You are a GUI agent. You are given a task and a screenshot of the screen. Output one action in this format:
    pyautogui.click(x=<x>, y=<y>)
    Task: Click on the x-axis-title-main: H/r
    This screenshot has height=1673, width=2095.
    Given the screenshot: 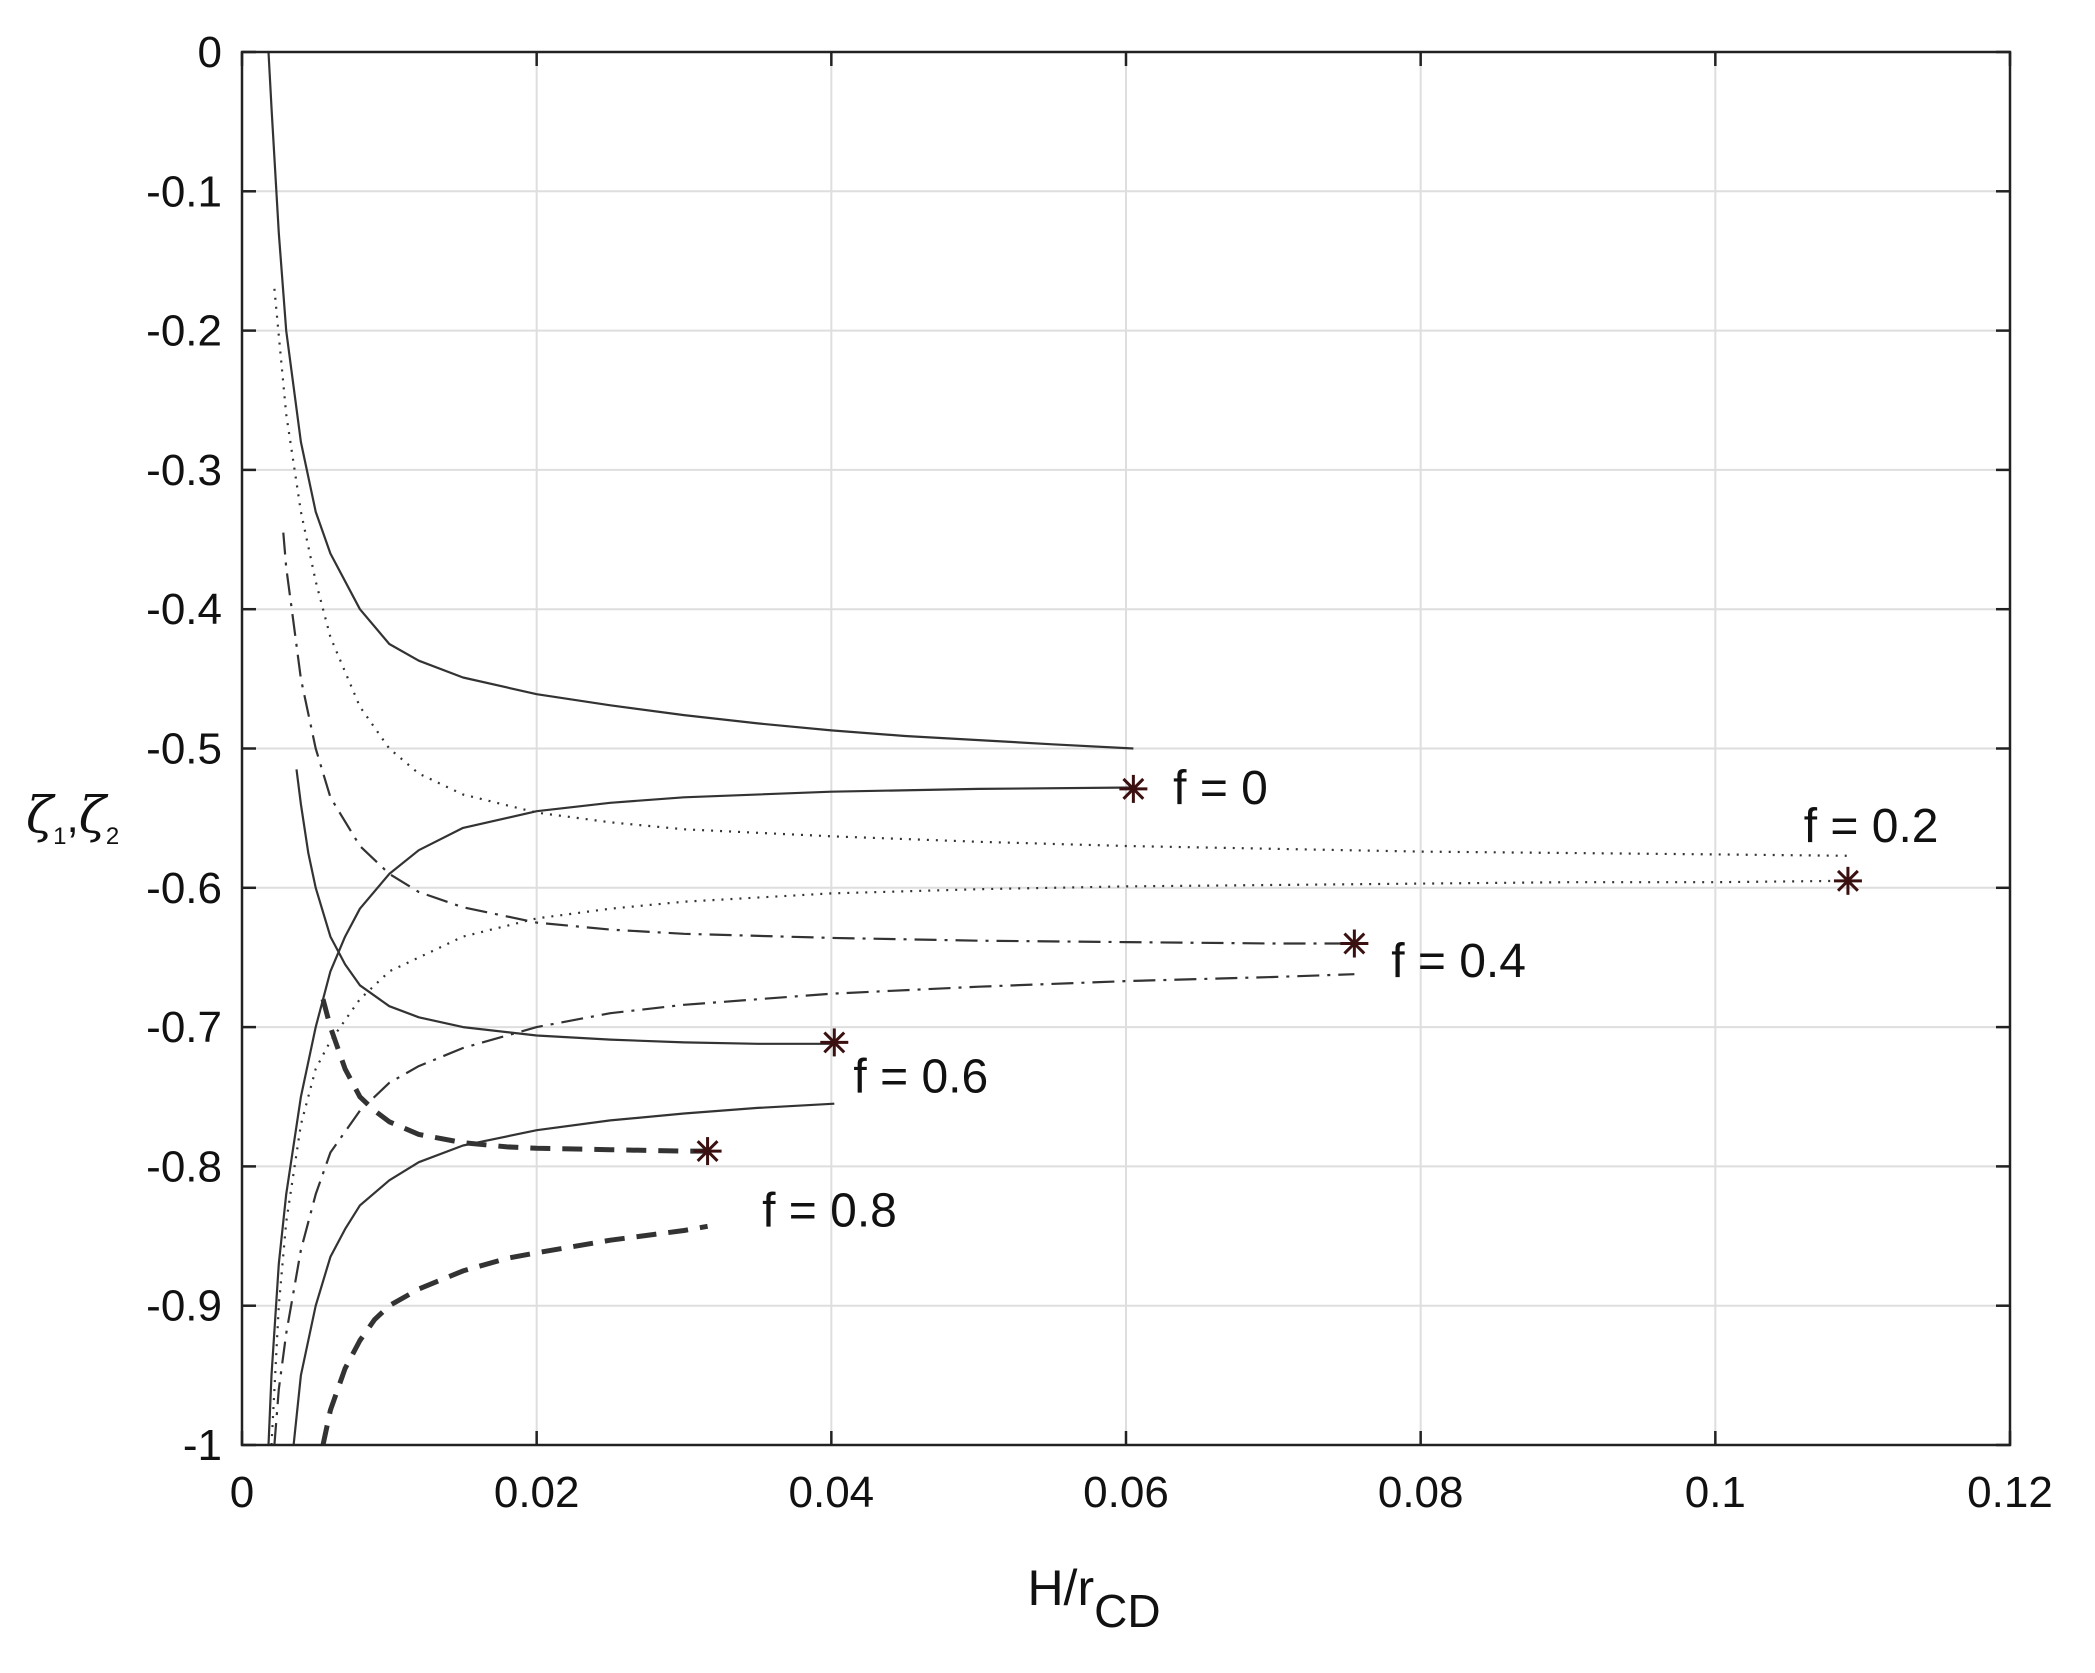 What is the action you would take?
    pyautogui.click(x=1060, y=1588)
    